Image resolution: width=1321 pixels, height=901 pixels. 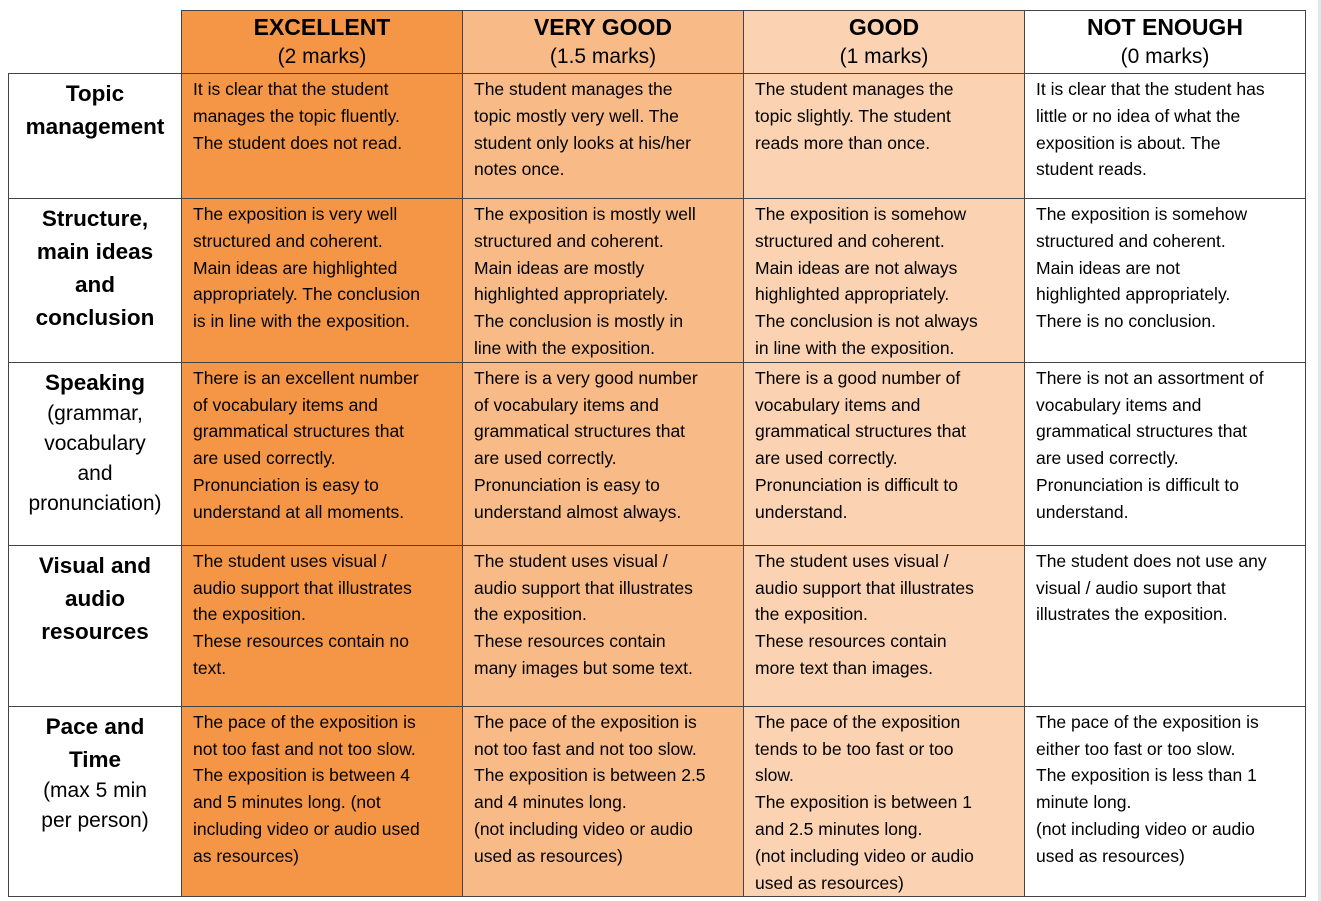 What do you see at coordinates (829, 882) in the screenshot?
I see `descriptor-line: used as resources)` at bounding box center [829, 882].